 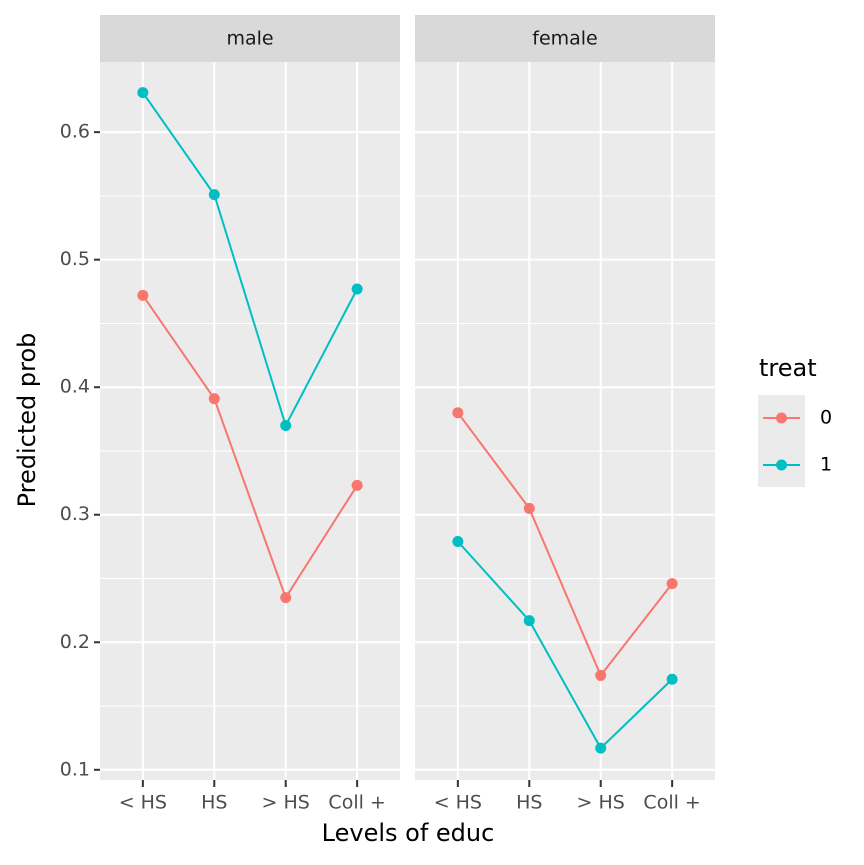 I want to click on y-tick-label: 0.5, so click(x=75, y=259).